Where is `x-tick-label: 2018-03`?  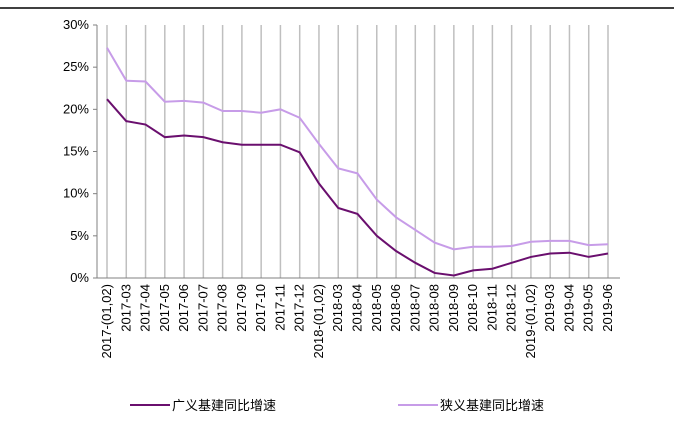 x-tick-label: 2018-03 is located at coordinates (337, 308).